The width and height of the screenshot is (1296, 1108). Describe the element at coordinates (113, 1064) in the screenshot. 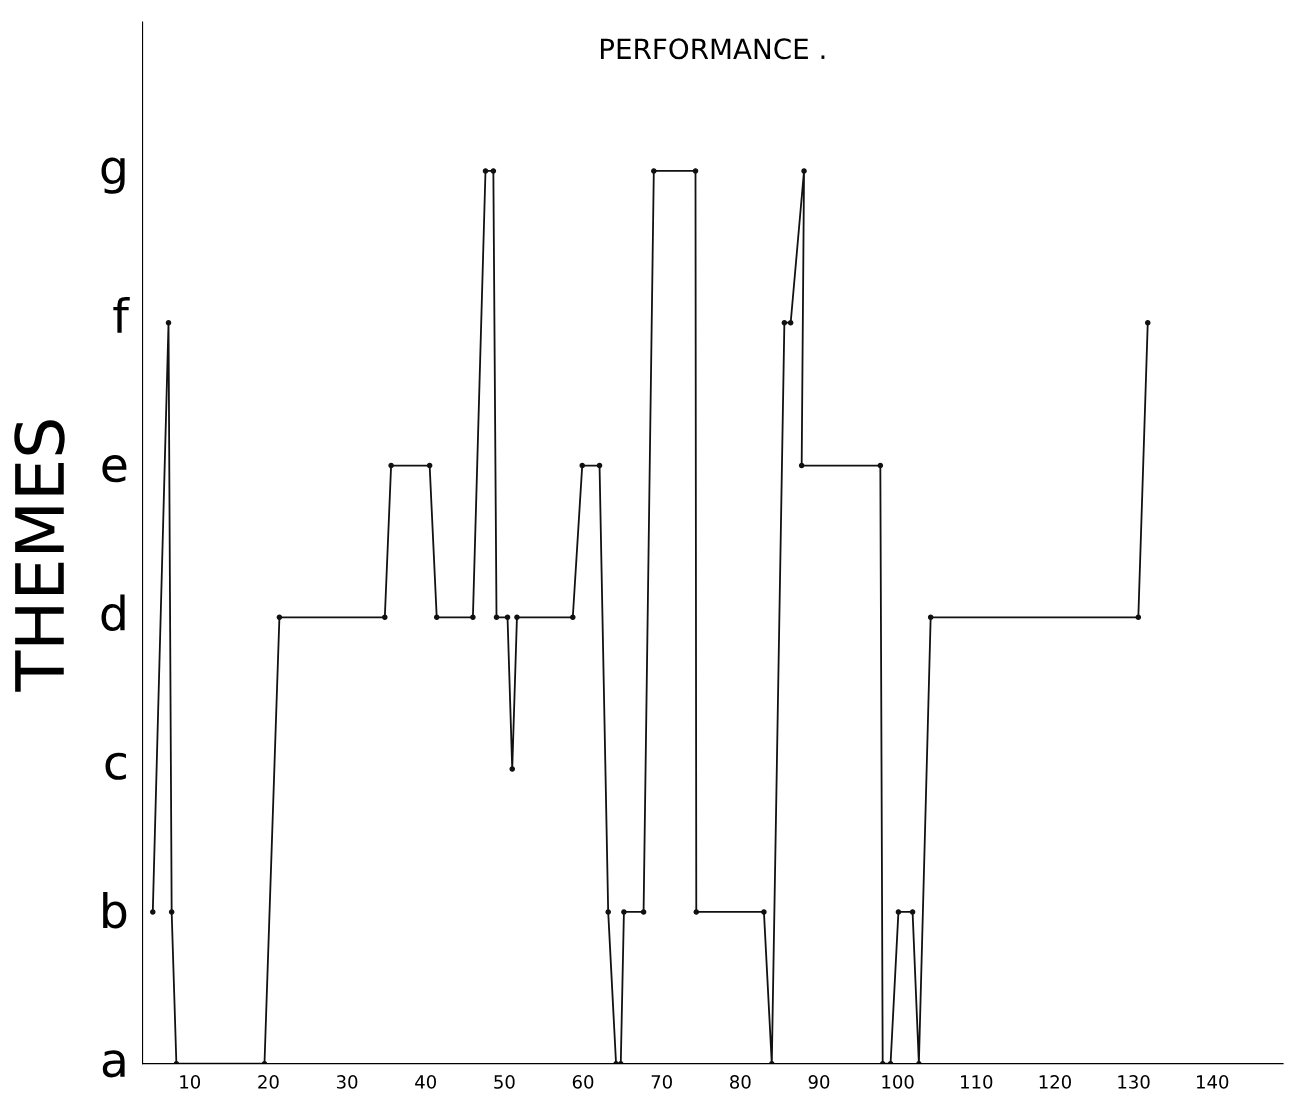

I see `text: a` at that location.